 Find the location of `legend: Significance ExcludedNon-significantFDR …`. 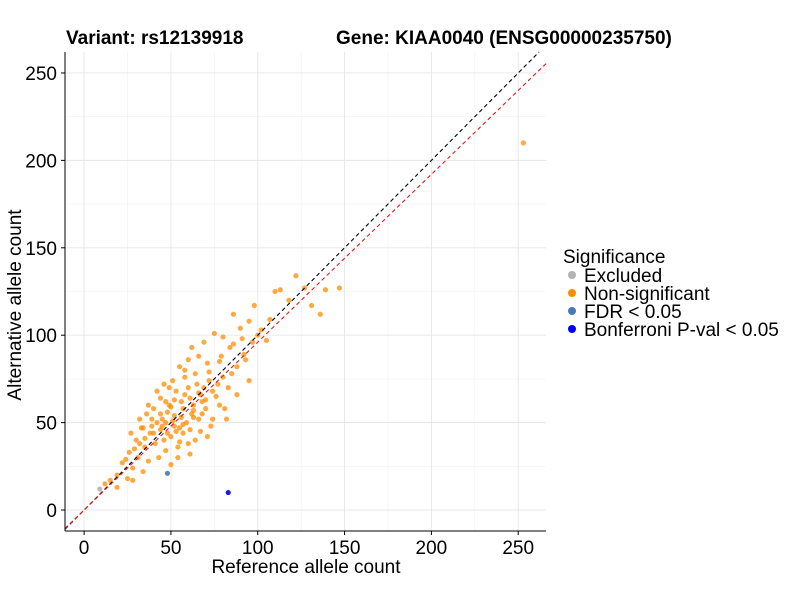

legend: Significance ExcludedNon-significantFDR … is located at coordinates (671, 294).